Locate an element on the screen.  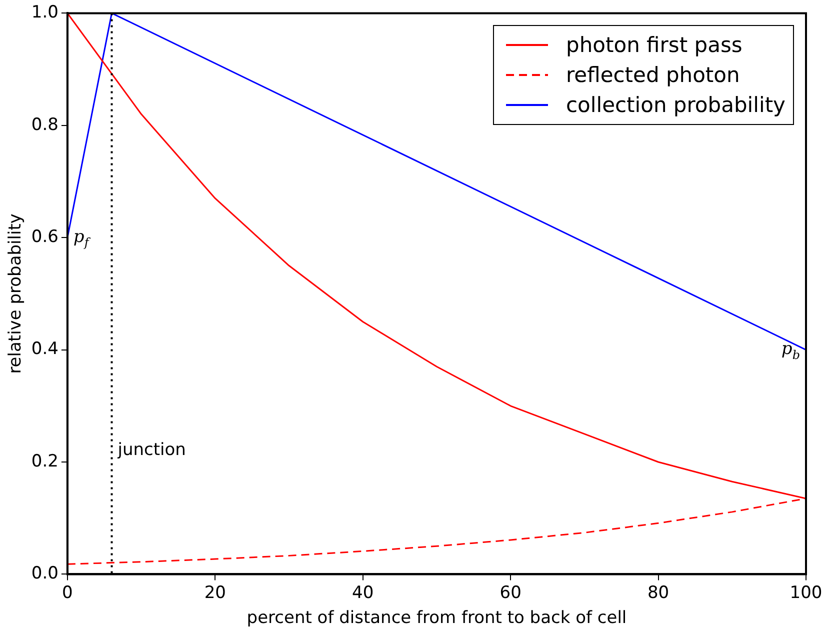
y-tick-label: 0.6 is located at coordinates (44, 237).